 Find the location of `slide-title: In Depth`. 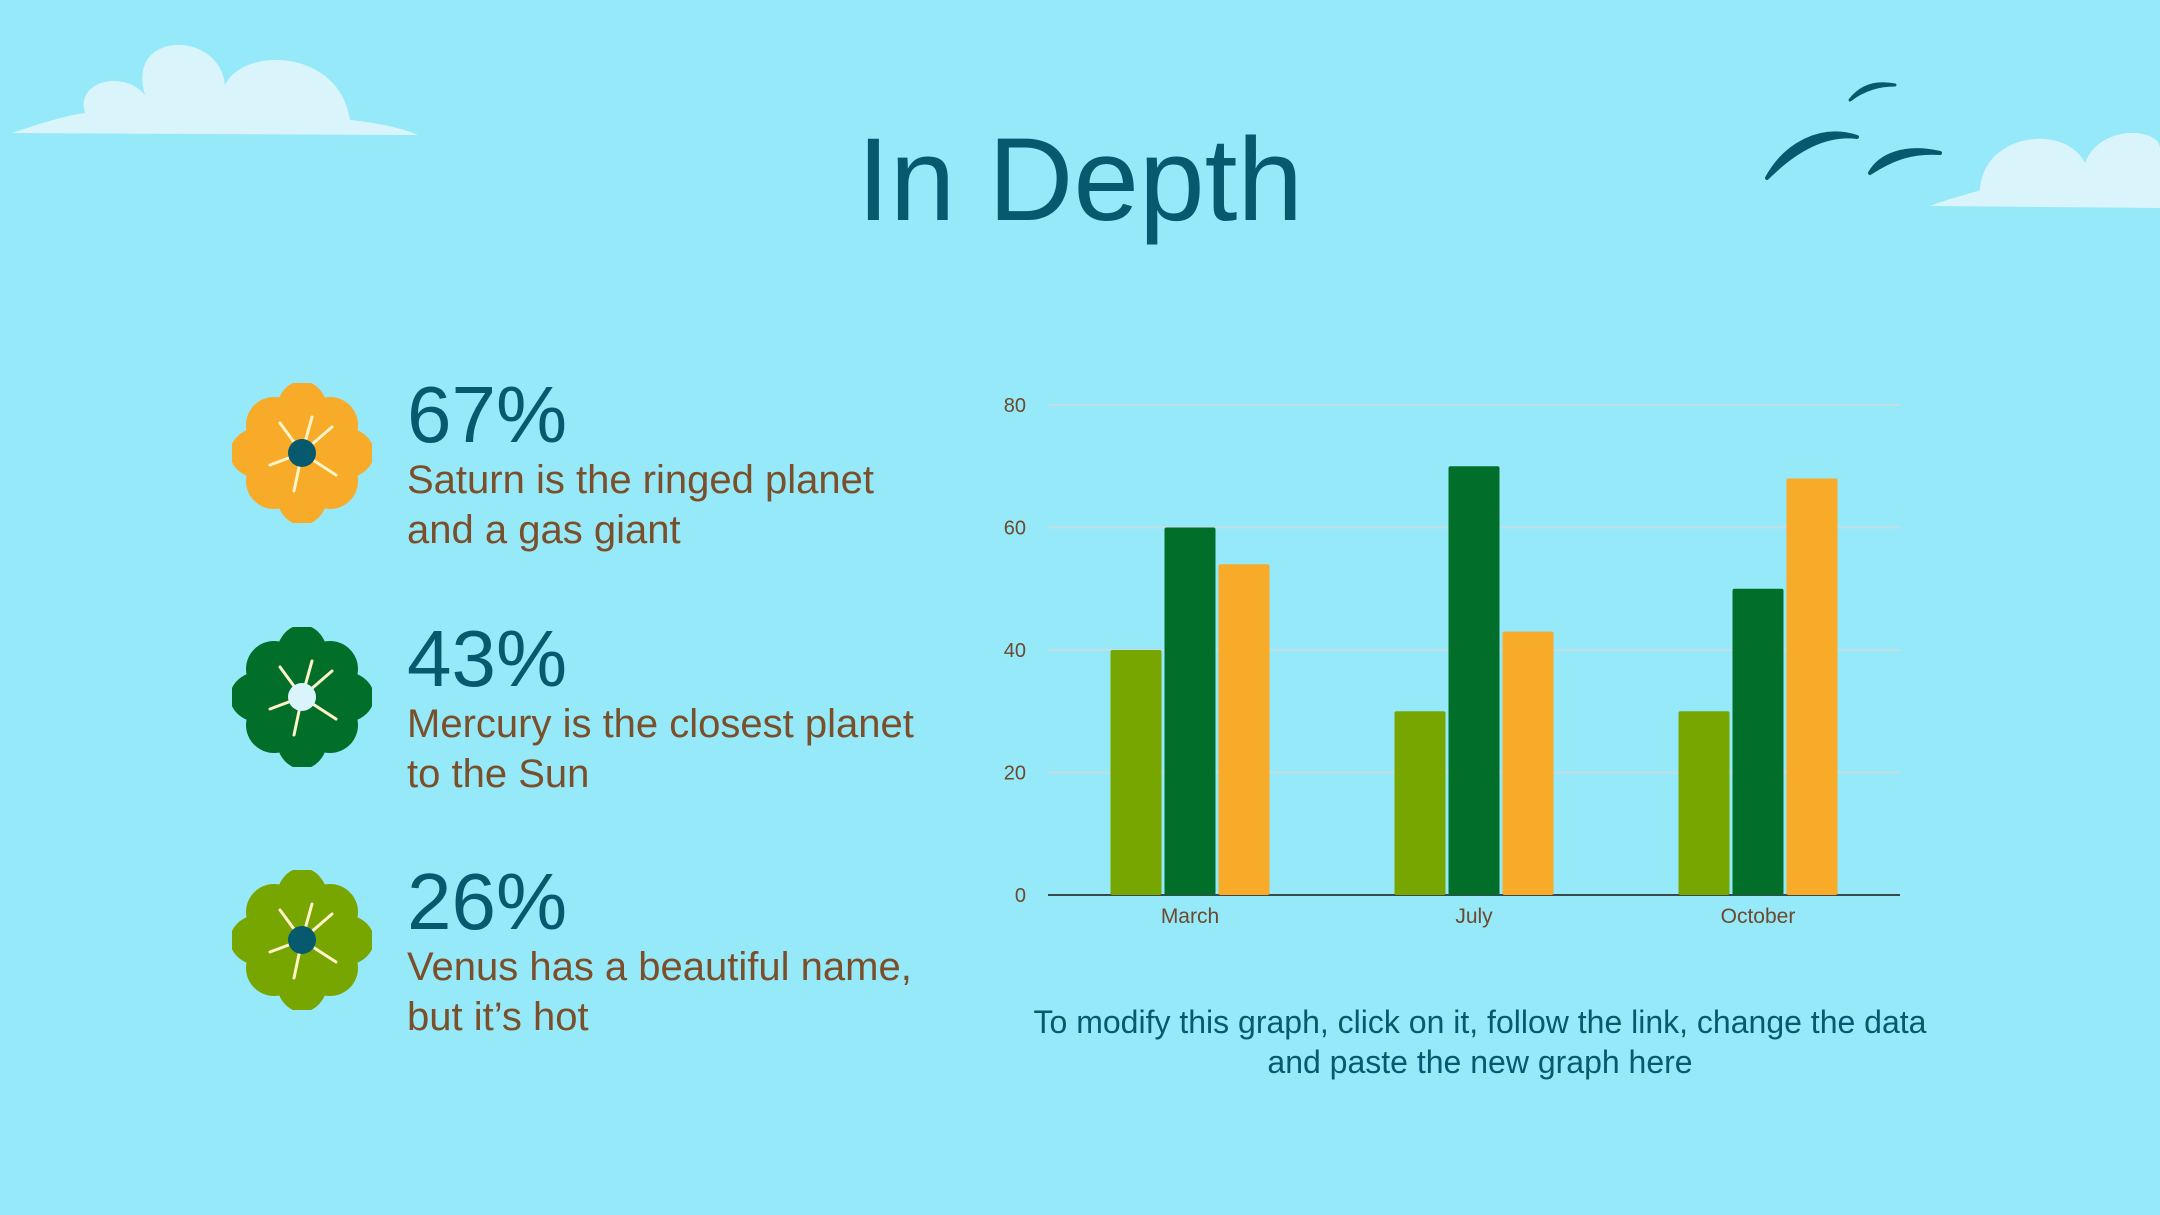

slide-title: In Depth is located at coordinates (1080, 180).